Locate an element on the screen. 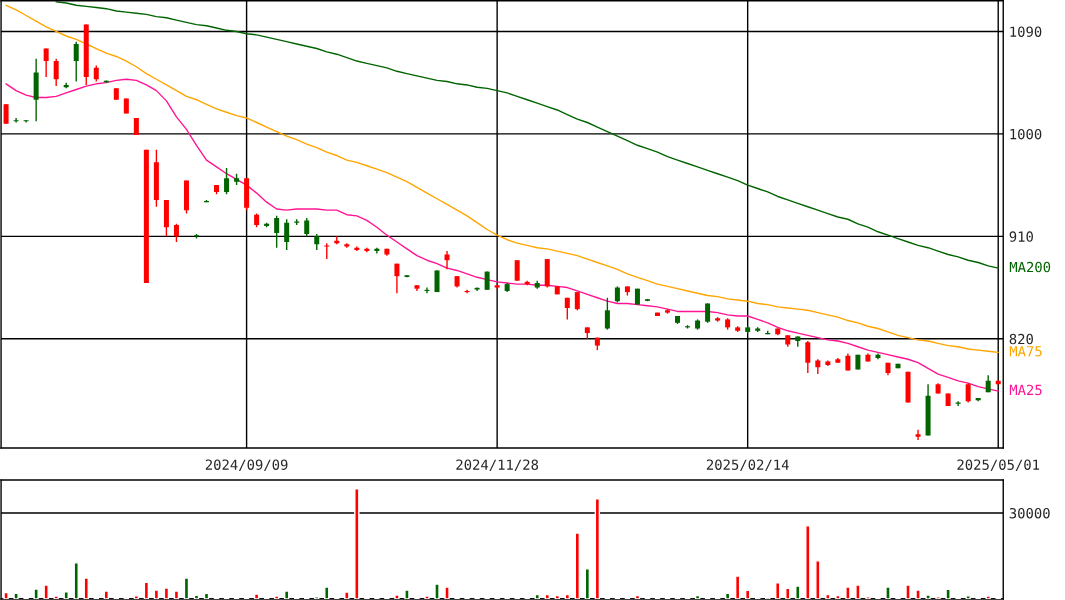  x-tick-label: 2025/05/01 is located at coordinates (998, 465).